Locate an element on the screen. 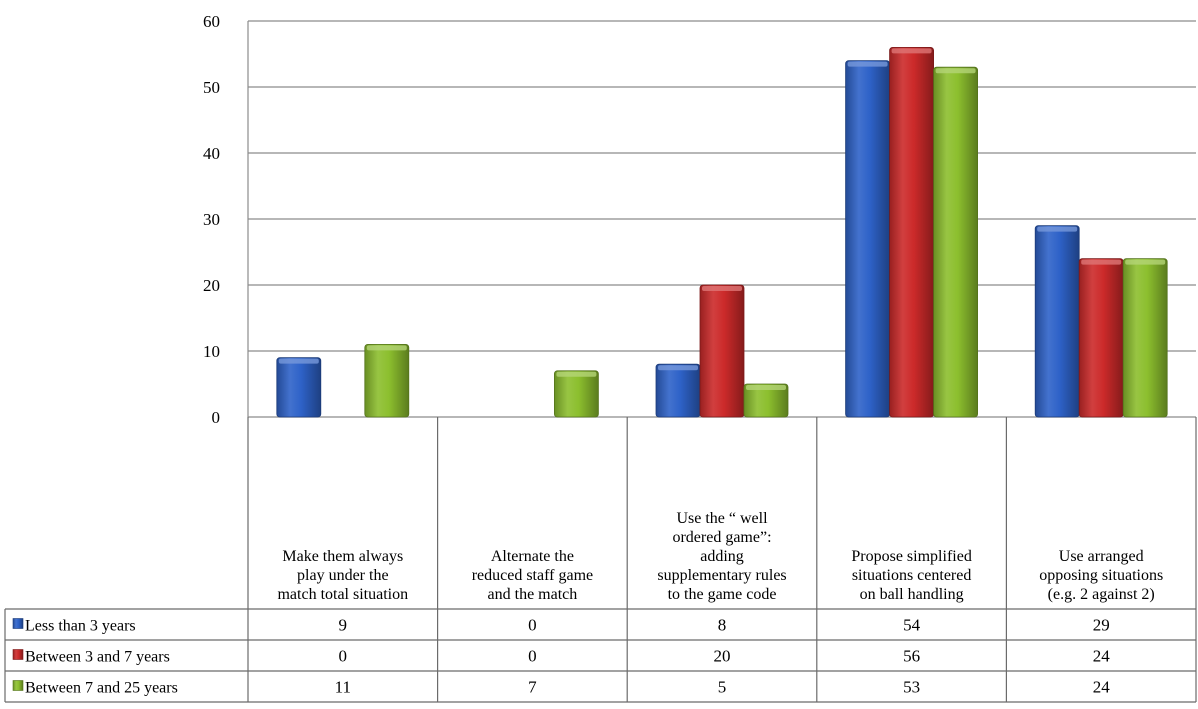 The height and width of the screenshot is (709, 1198). category-label: Make them always is located at coordinates (342, 556).